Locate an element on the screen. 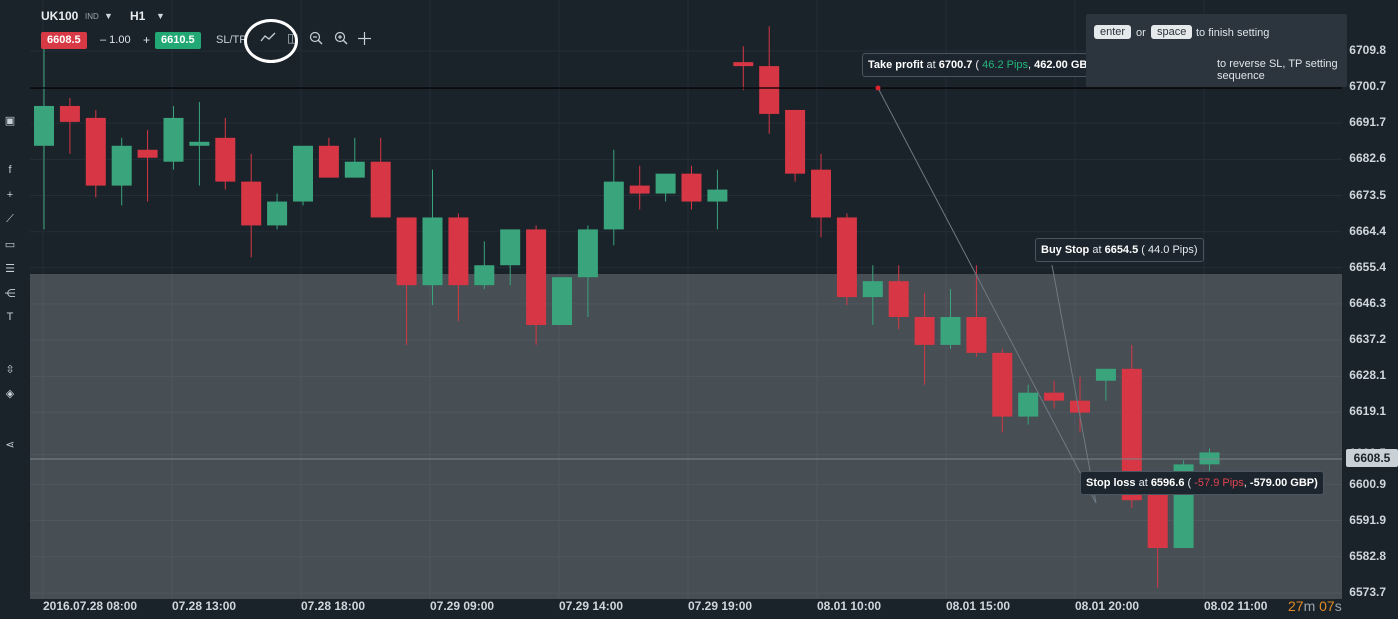 The image size is (1398, 619). pitchfork-icon: ⋲ is located at coordinates (10, 294).